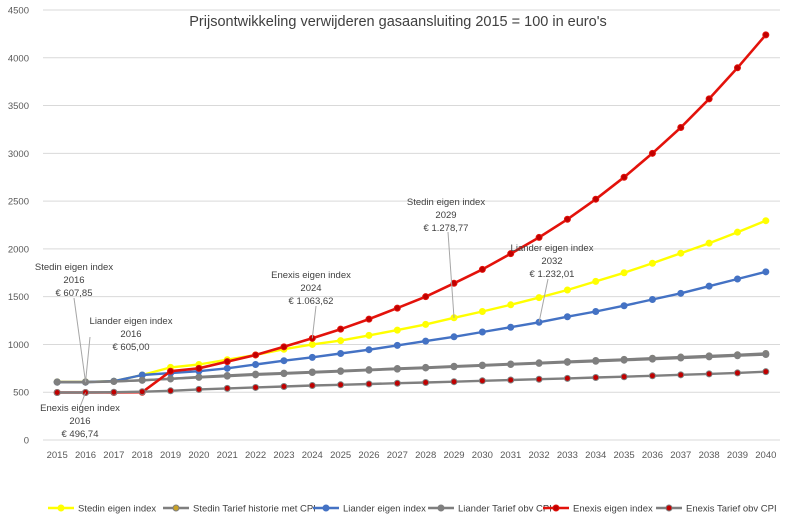  What do you see at coordinates (613, 509) in the screenshot?
I see `legend-label: Enexis eigen index` at bounding box center [613, 509].